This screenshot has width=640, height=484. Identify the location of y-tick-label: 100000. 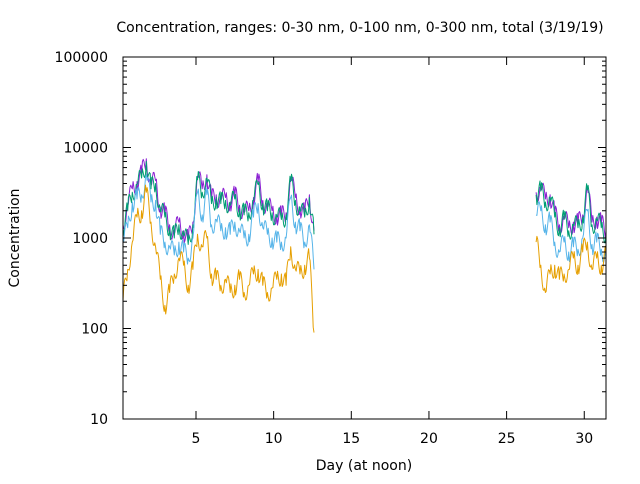
(81, 58).